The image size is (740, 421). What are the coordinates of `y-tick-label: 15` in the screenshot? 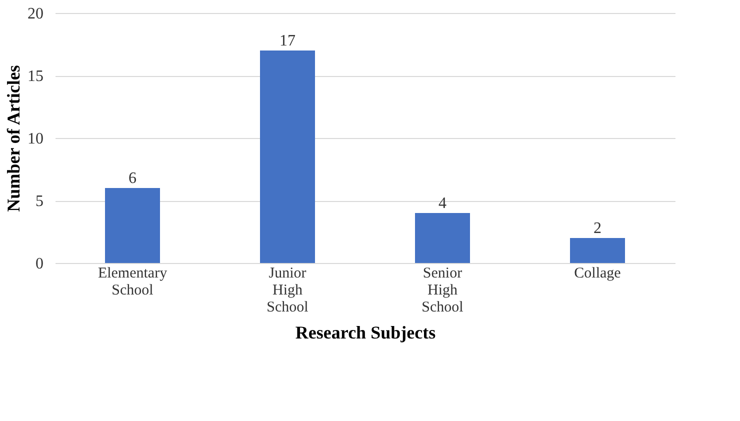 It's located at (36, 76).